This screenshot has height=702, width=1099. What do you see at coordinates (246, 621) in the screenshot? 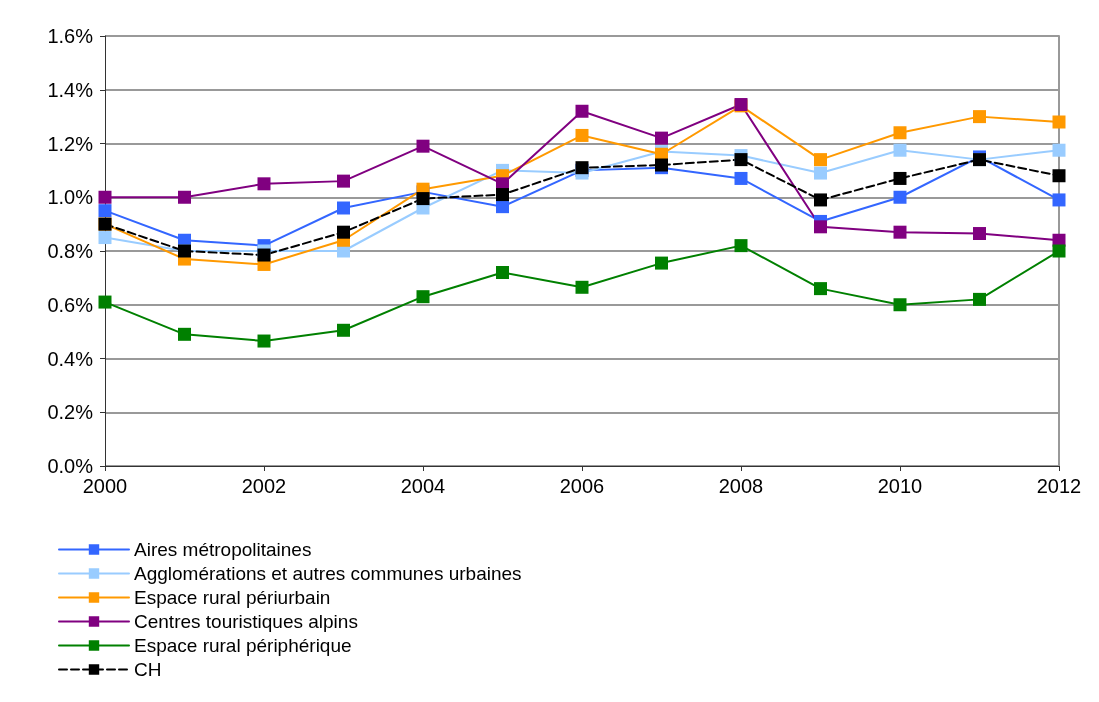
I see `legend-label: Centres touristiques alpins` at bounding box center [246, 621].